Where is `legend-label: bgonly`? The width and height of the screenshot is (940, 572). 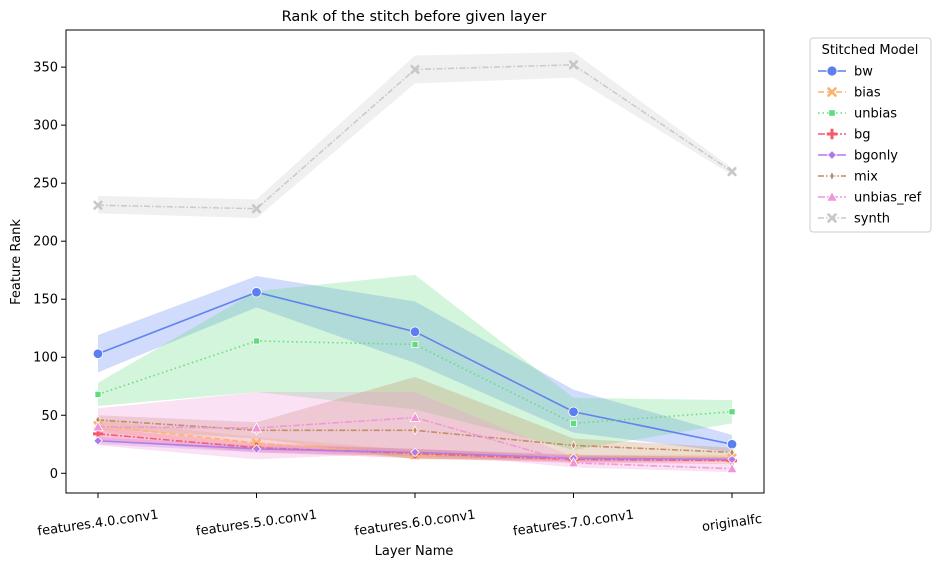 legend-label: bgonly is located at coordinates (876, 156).